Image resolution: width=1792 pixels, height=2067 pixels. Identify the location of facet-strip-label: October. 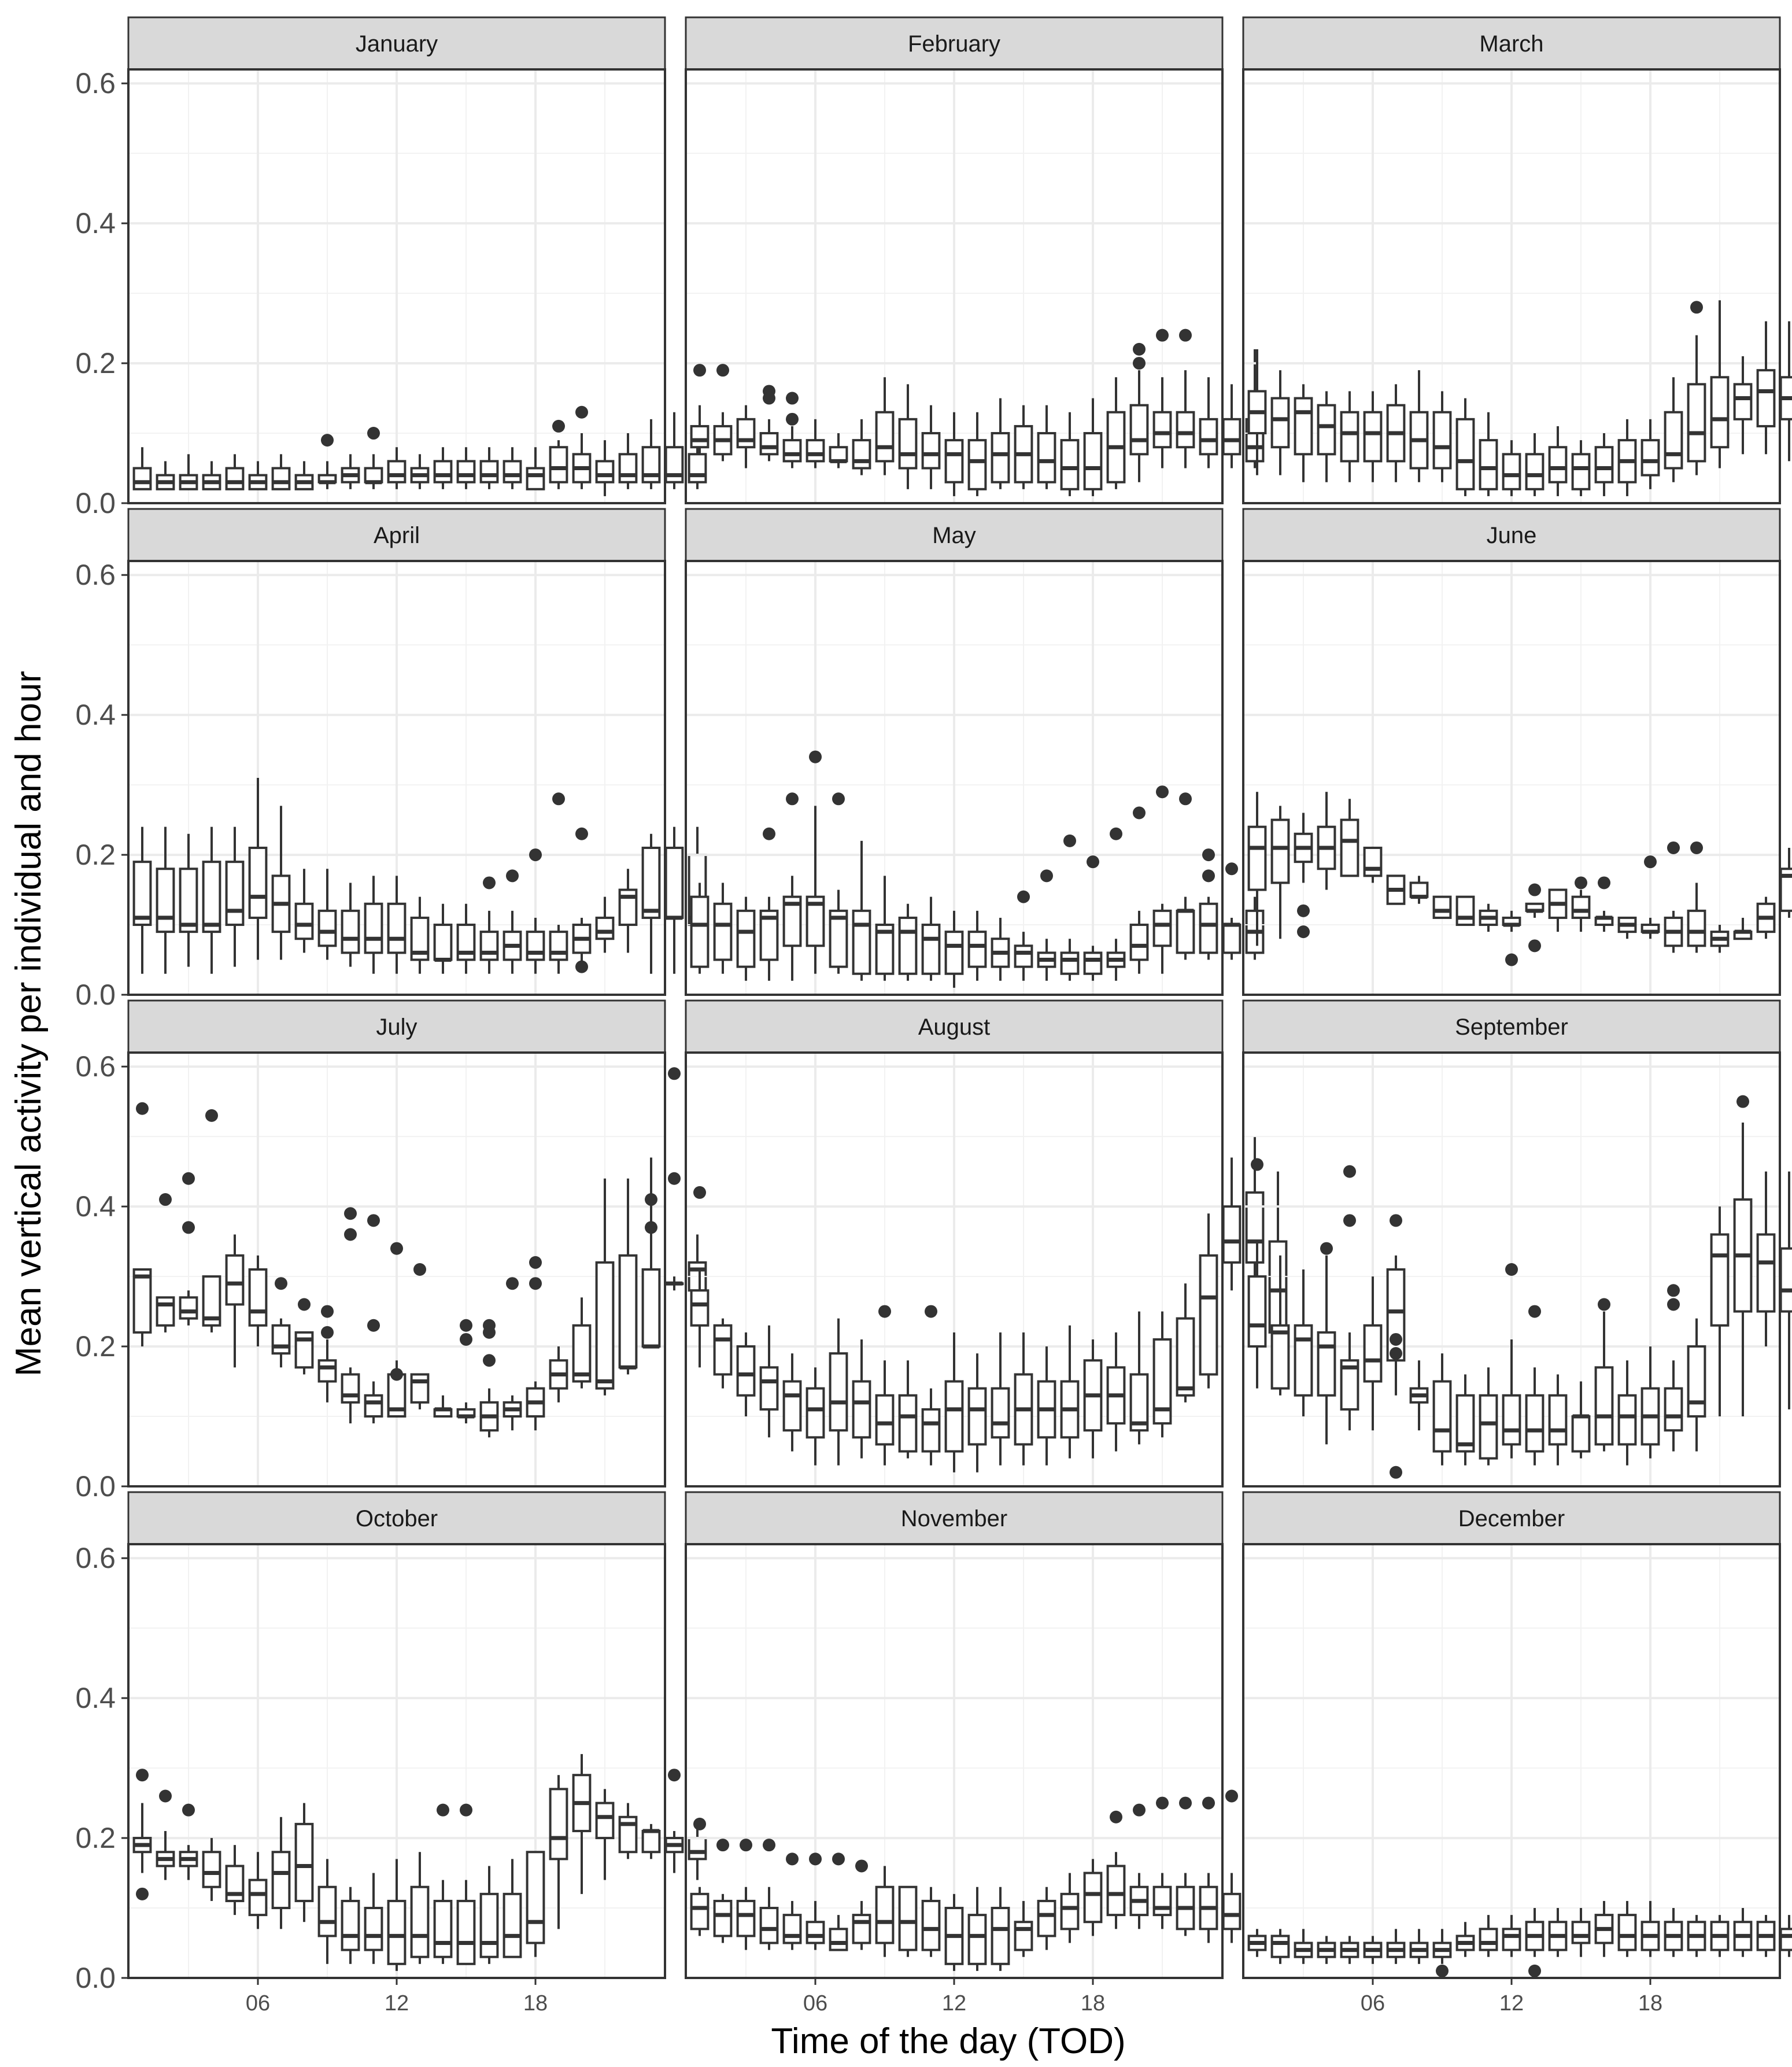
(397, 1518).